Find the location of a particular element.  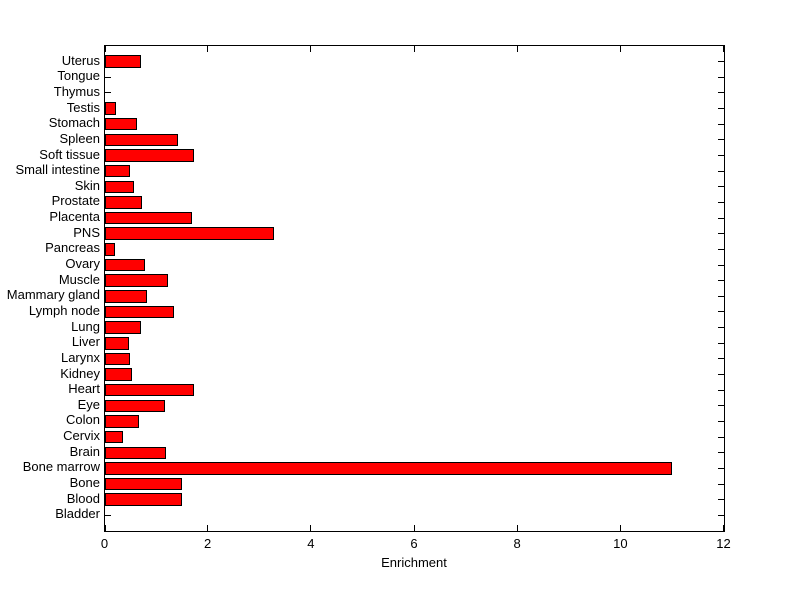

ytick-right-brain is located at coordinates (721, 453).